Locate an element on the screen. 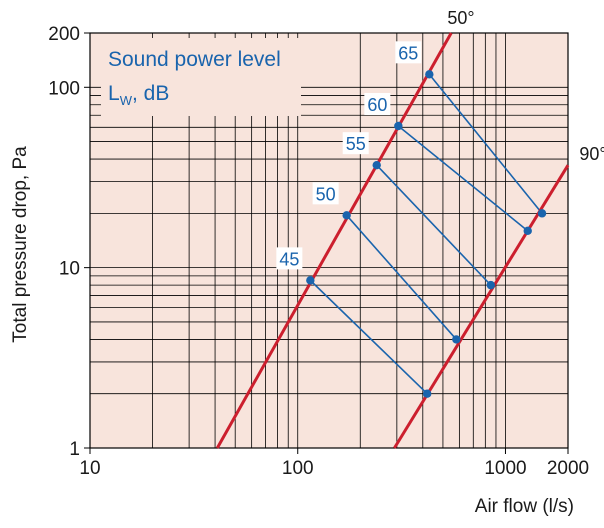 This screenshot has height=528, width=604. level-label-text: 50 is located at coordinates (326, 194).